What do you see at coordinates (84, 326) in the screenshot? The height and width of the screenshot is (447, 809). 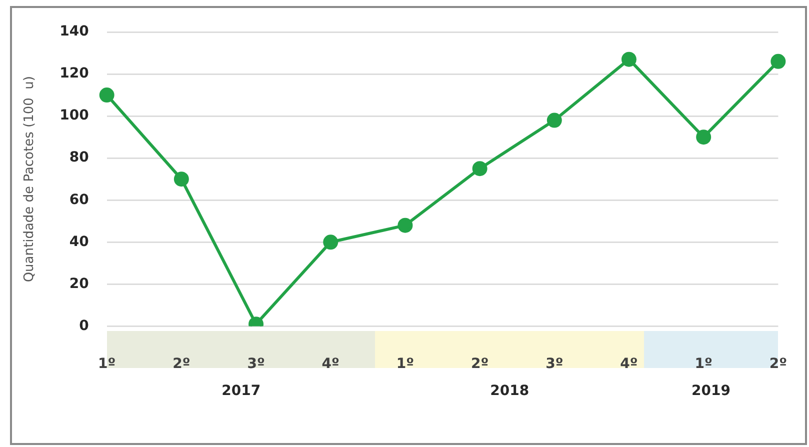 I see `y-tick-label: 0` at bounding box center [84, 326].